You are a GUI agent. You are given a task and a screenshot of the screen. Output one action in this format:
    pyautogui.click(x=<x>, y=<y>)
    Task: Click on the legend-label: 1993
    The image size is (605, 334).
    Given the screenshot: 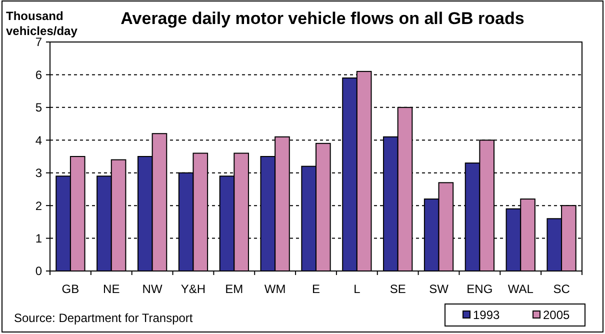 What is the action you would take?
    pyautogui.click(x=486, y=315)
    